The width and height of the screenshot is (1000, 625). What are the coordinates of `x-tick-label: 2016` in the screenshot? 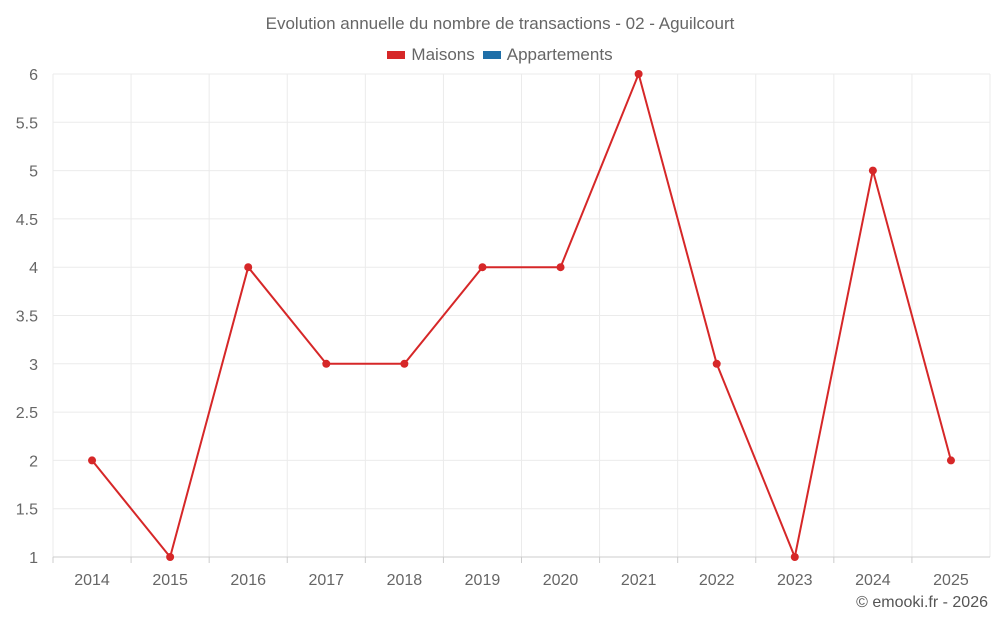 It's located at (248, 580).